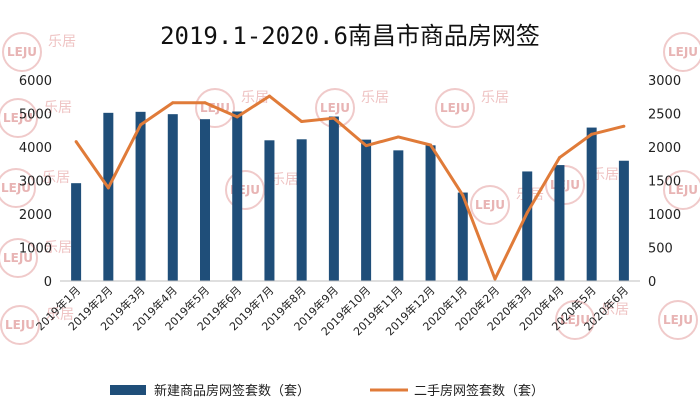 The width and height of the screenshot is (700, 420). I want to click on left-y-tick-label: 6000, so click(35, 81).